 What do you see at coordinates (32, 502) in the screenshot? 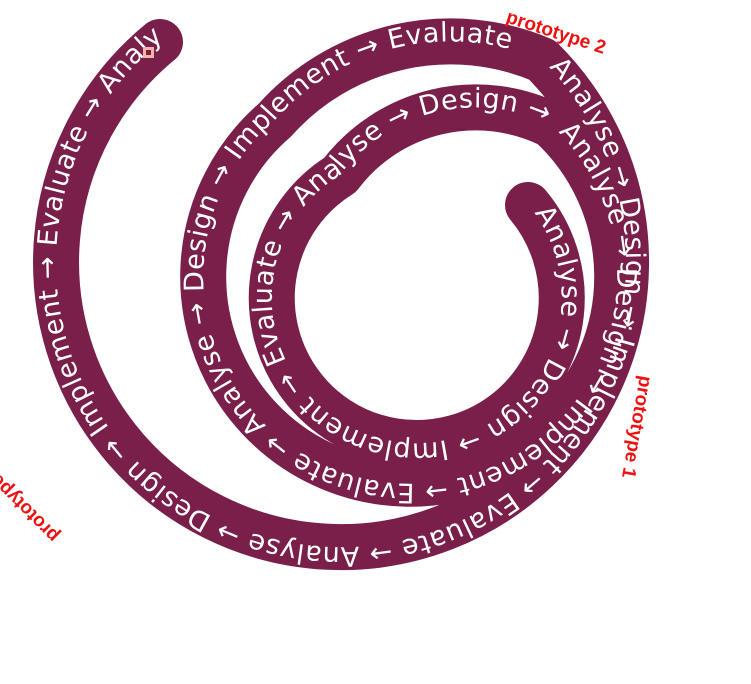
I see `label-prototype-3: prototype 3` at bounding box center [32, 502].